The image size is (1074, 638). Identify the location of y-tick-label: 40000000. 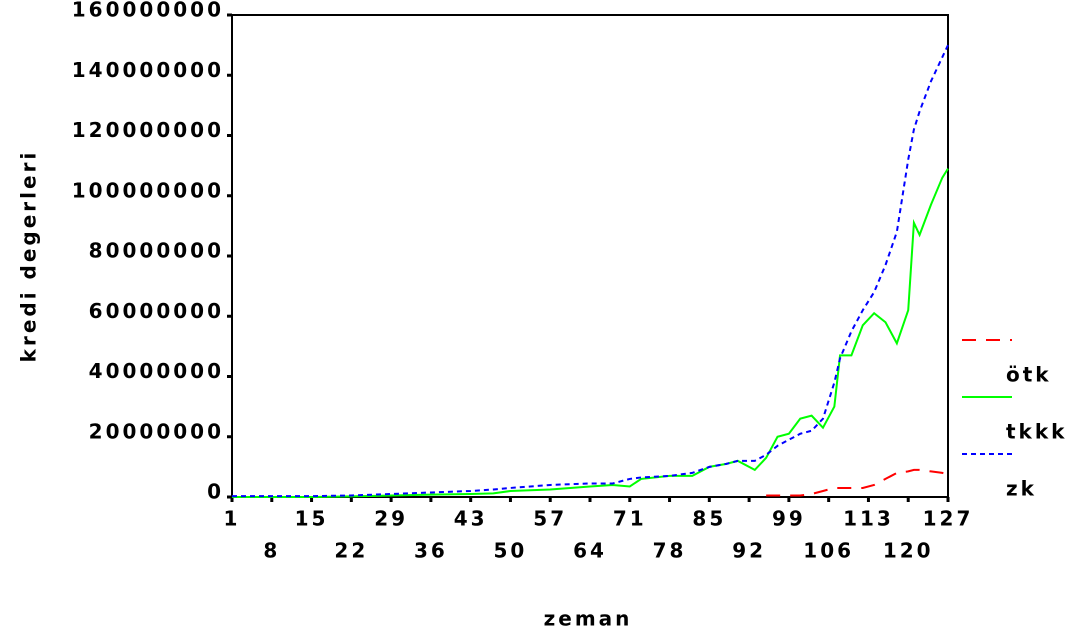
(156, 371).